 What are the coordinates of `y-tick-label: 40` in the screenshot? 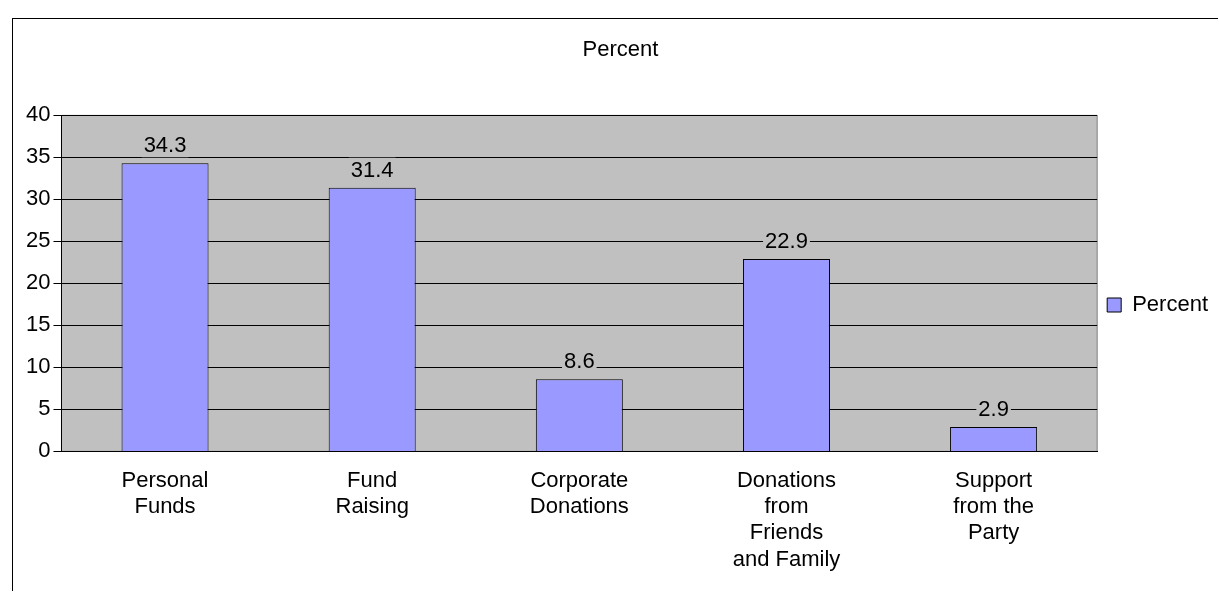 It's located at (38, 114).